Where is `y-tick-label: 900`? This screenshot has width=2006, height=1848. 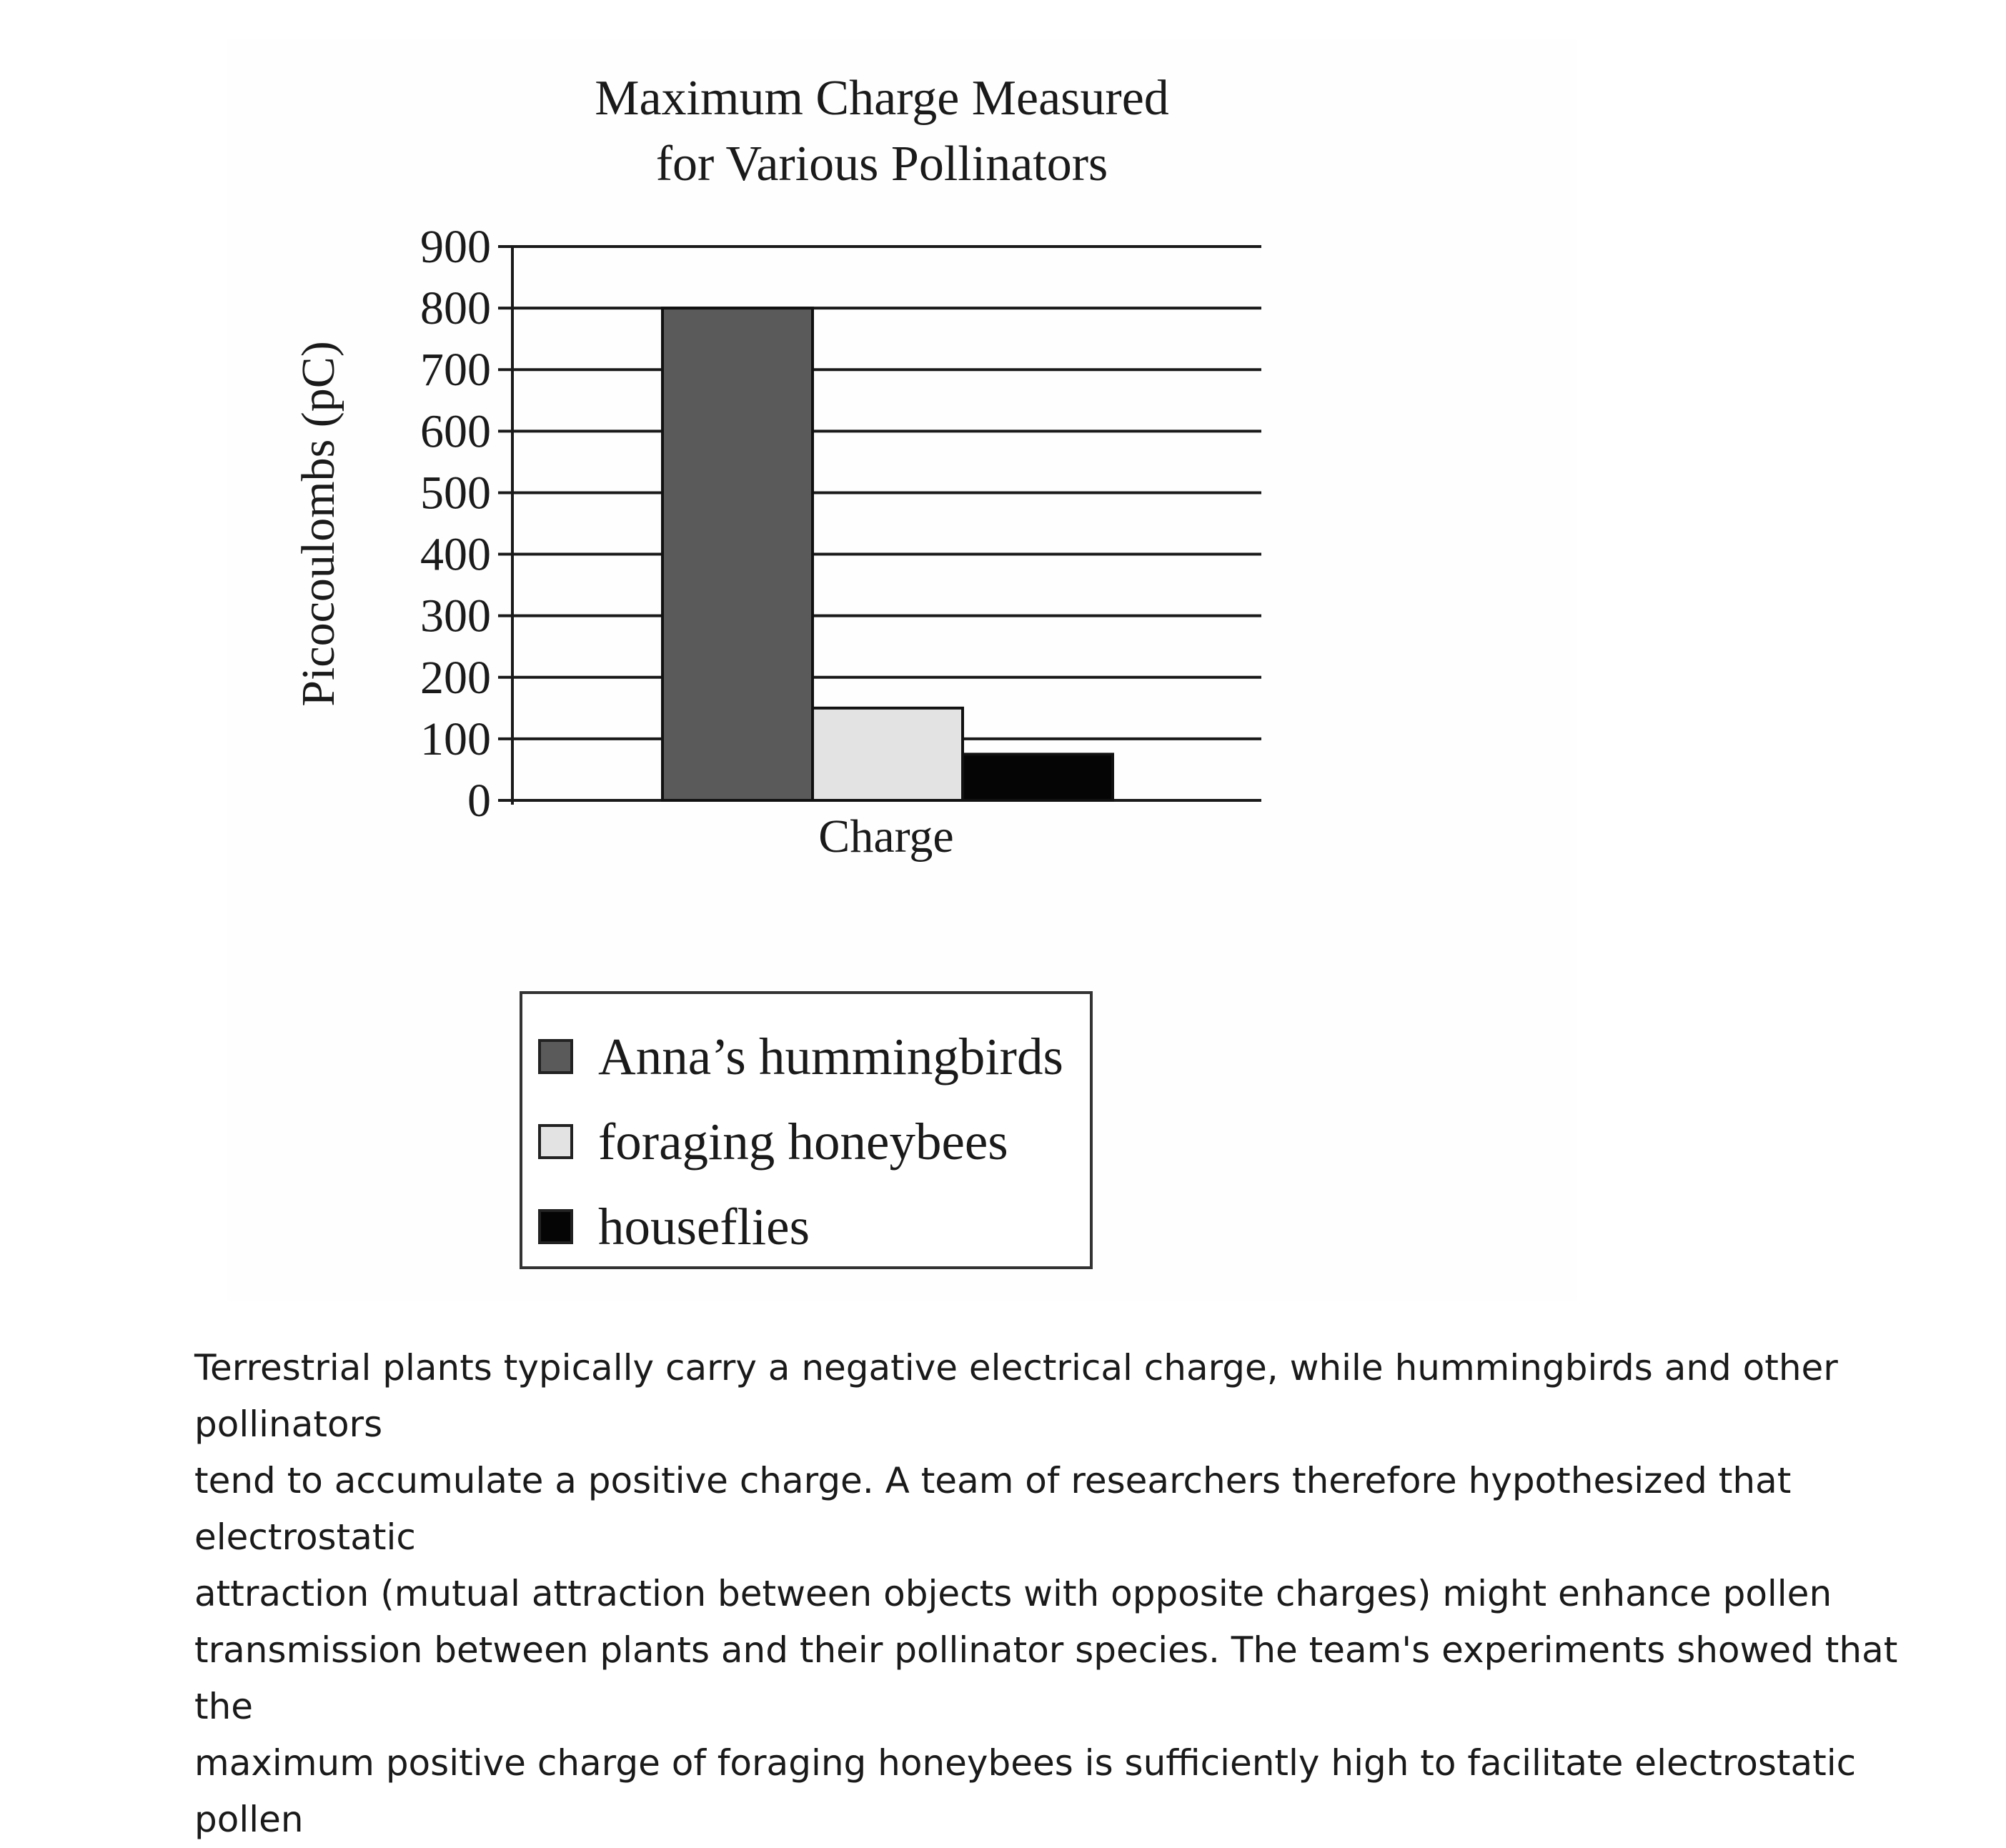
y-tick-label: 900 is located at coordinates (455, 247).